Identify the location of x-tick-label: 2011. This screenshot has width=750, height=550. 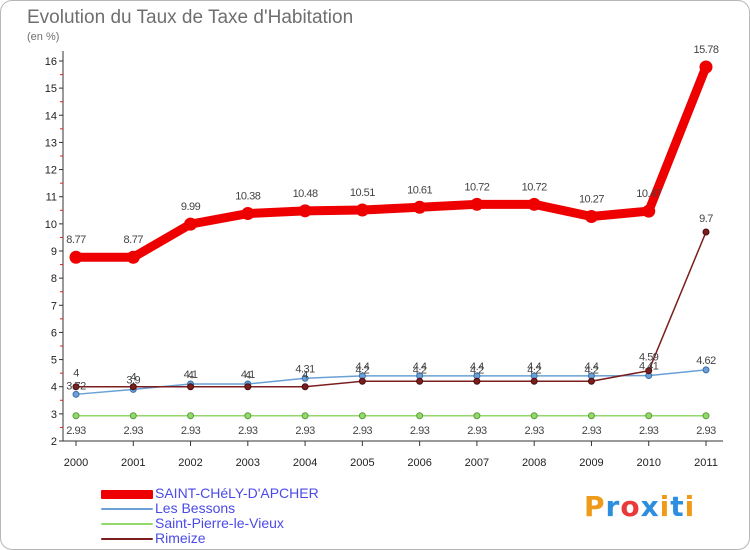
(706, 463).